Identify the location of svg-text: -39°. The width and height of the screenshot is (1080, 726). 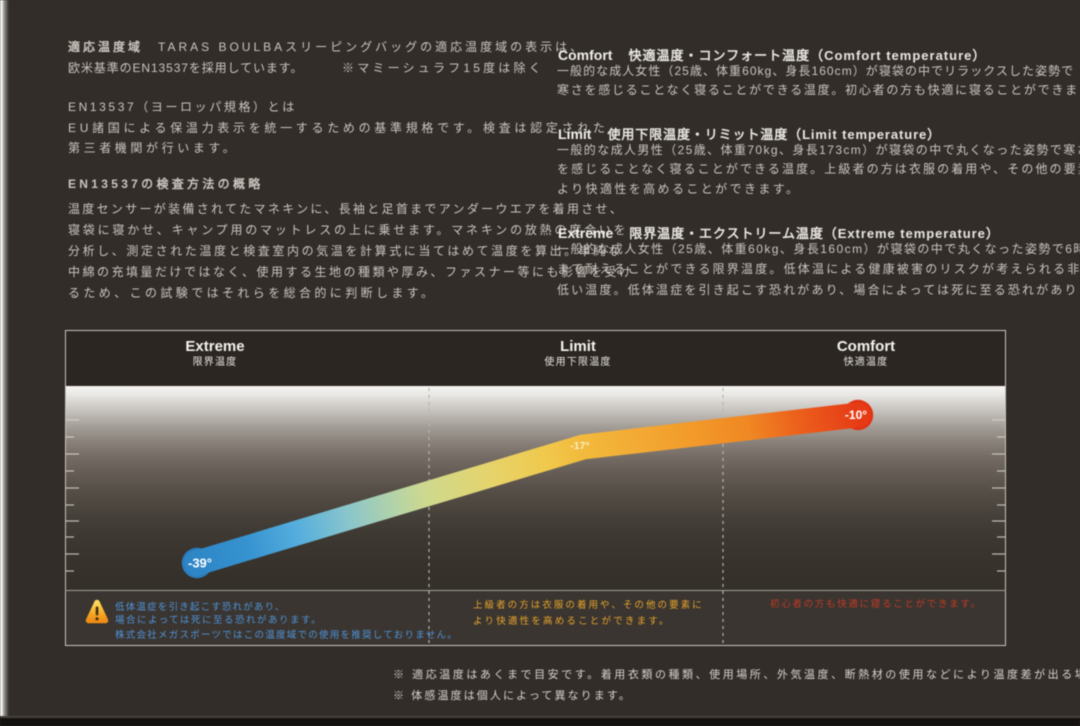
(200, 563).